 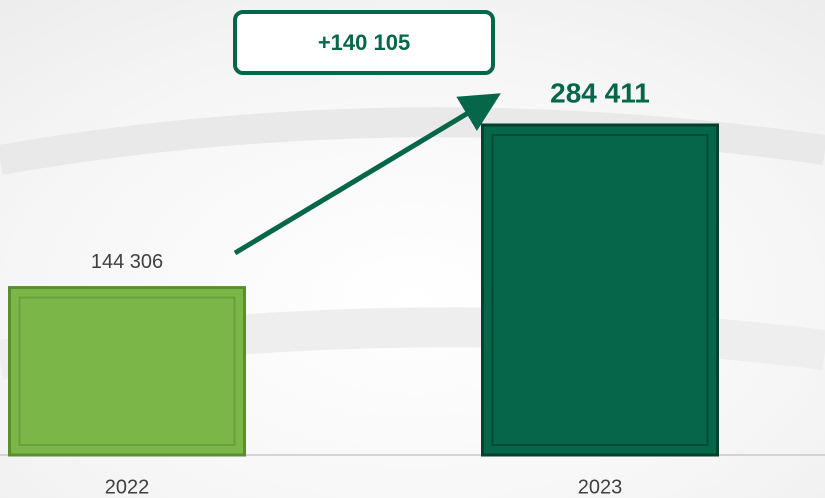 I want to click on annotation: +140 105, so click(x=364, y=42).